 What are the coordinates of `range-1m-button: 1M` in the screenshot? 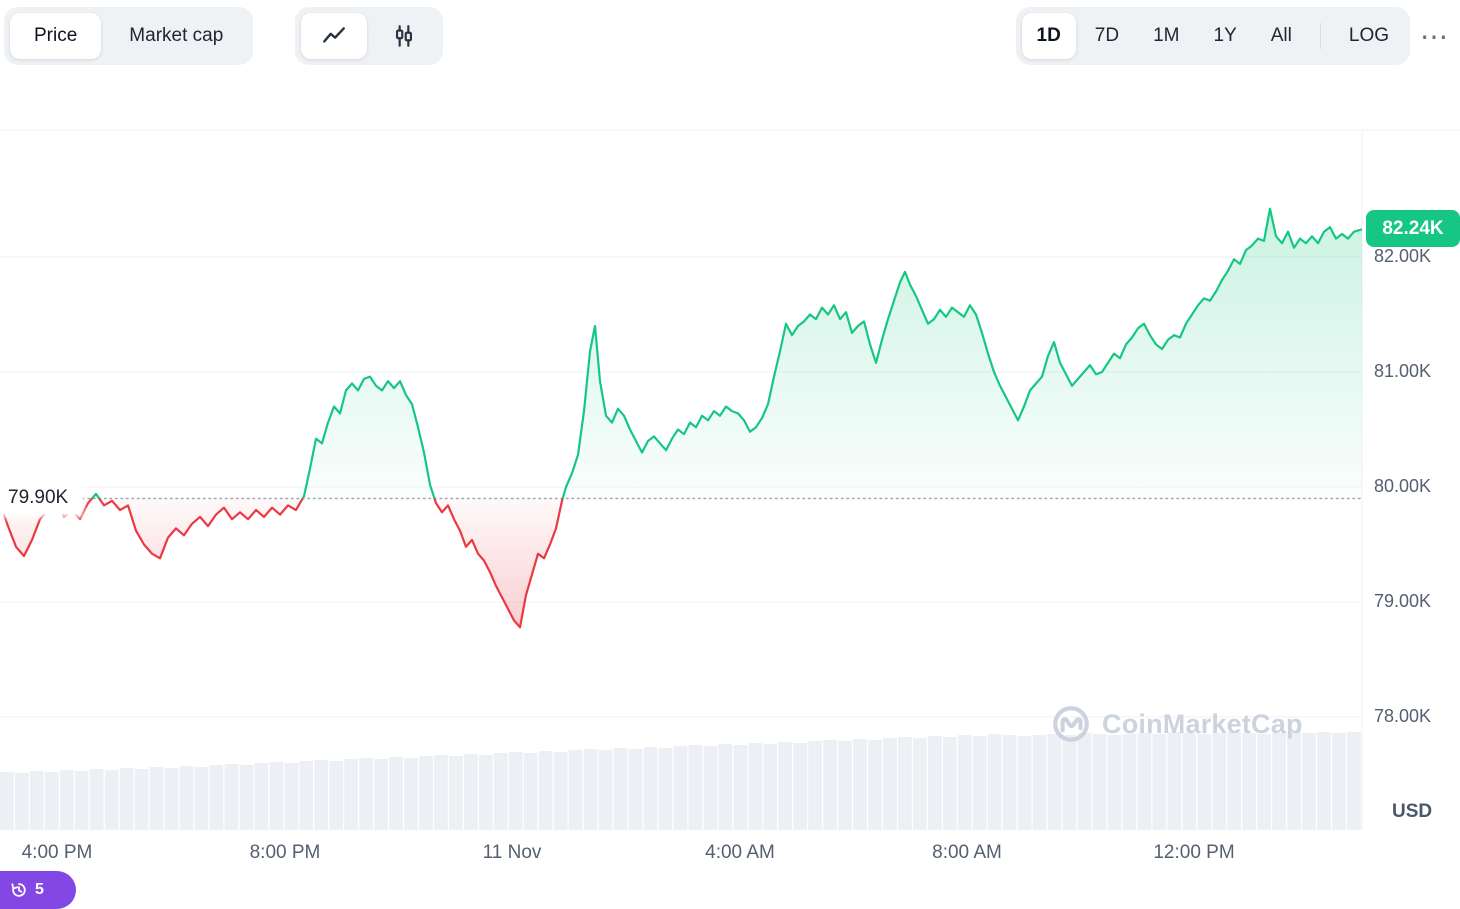 It's located at (1166, 36).